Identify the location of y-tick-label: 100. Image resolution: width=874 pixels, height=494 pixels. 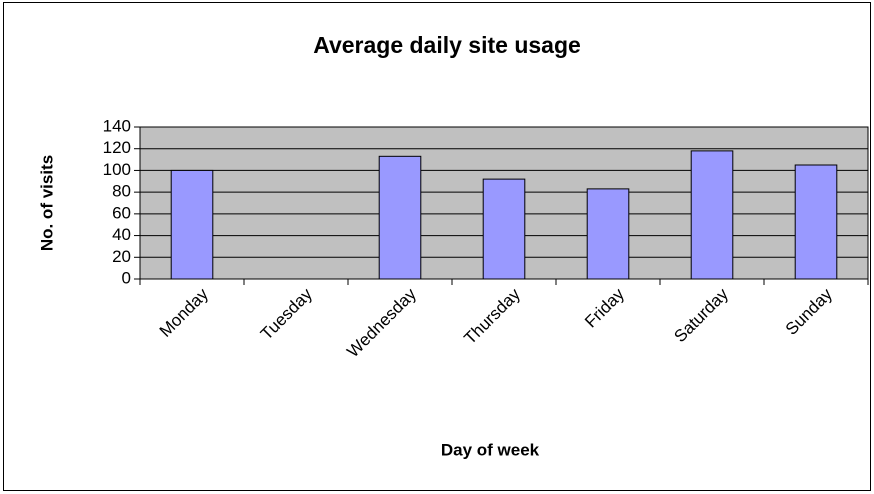
(117, 169).